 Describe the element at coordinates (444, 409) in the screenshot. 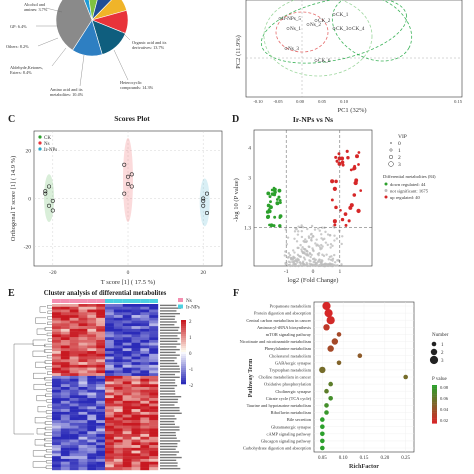

I see `enrich-color-tick: 0.04` at that location.